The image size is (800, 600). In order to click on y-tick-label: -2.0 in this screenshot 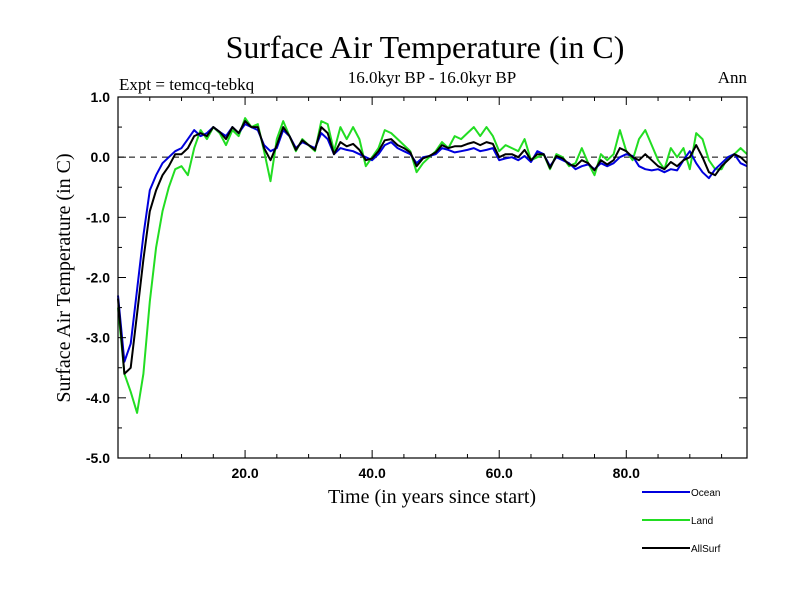, I will do `click(98, 278)`.